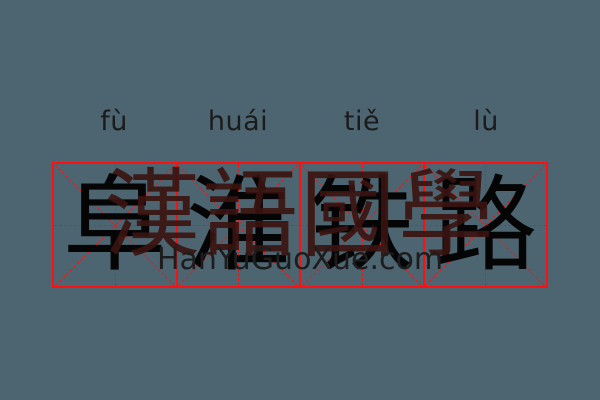  I want to click on hanzi-character-2: 淮, so click(238, 225).